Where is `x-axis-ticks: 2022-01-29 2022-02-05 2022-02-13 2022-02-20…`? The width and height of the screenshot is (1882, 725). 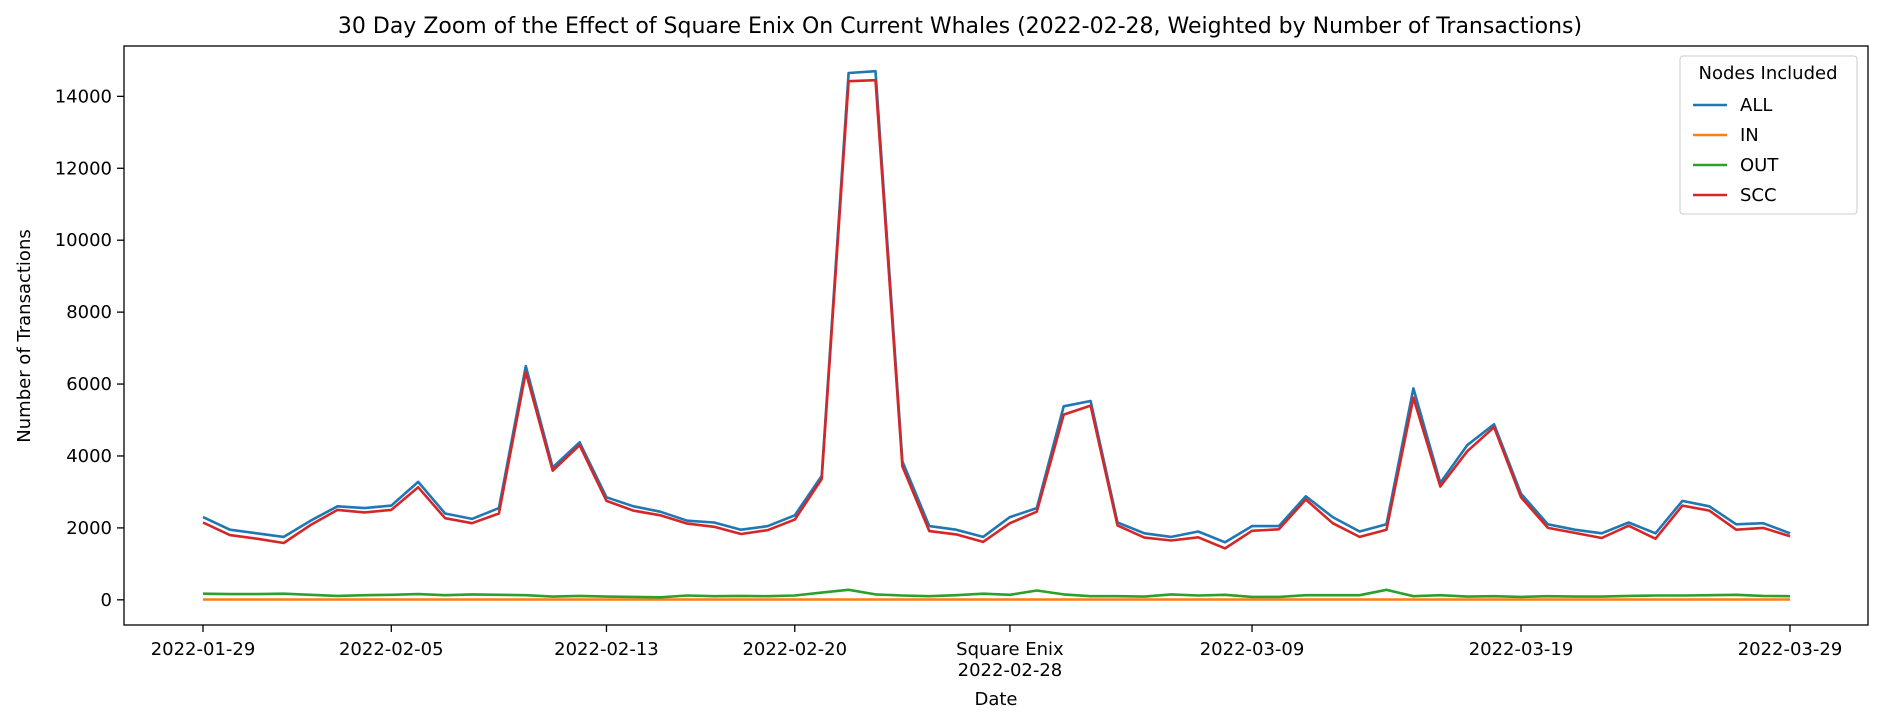
x-axis-ticks: 2022-01-29 2022-02-05 2022-02-13 2022-02-20… is located at coordinates (997, 653).